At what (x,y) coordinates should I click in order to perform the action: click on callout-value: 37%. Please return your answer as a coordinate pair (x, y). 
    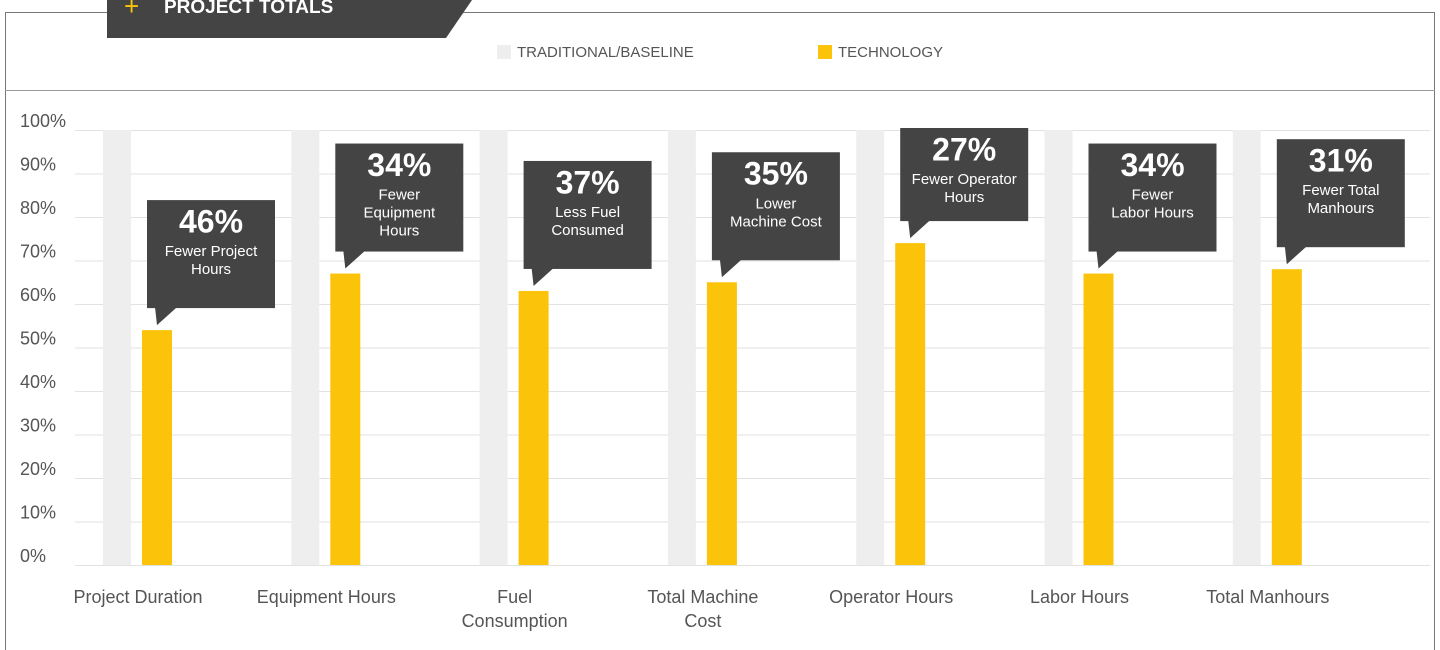
    Looking at the image, I should click on (588, 182).